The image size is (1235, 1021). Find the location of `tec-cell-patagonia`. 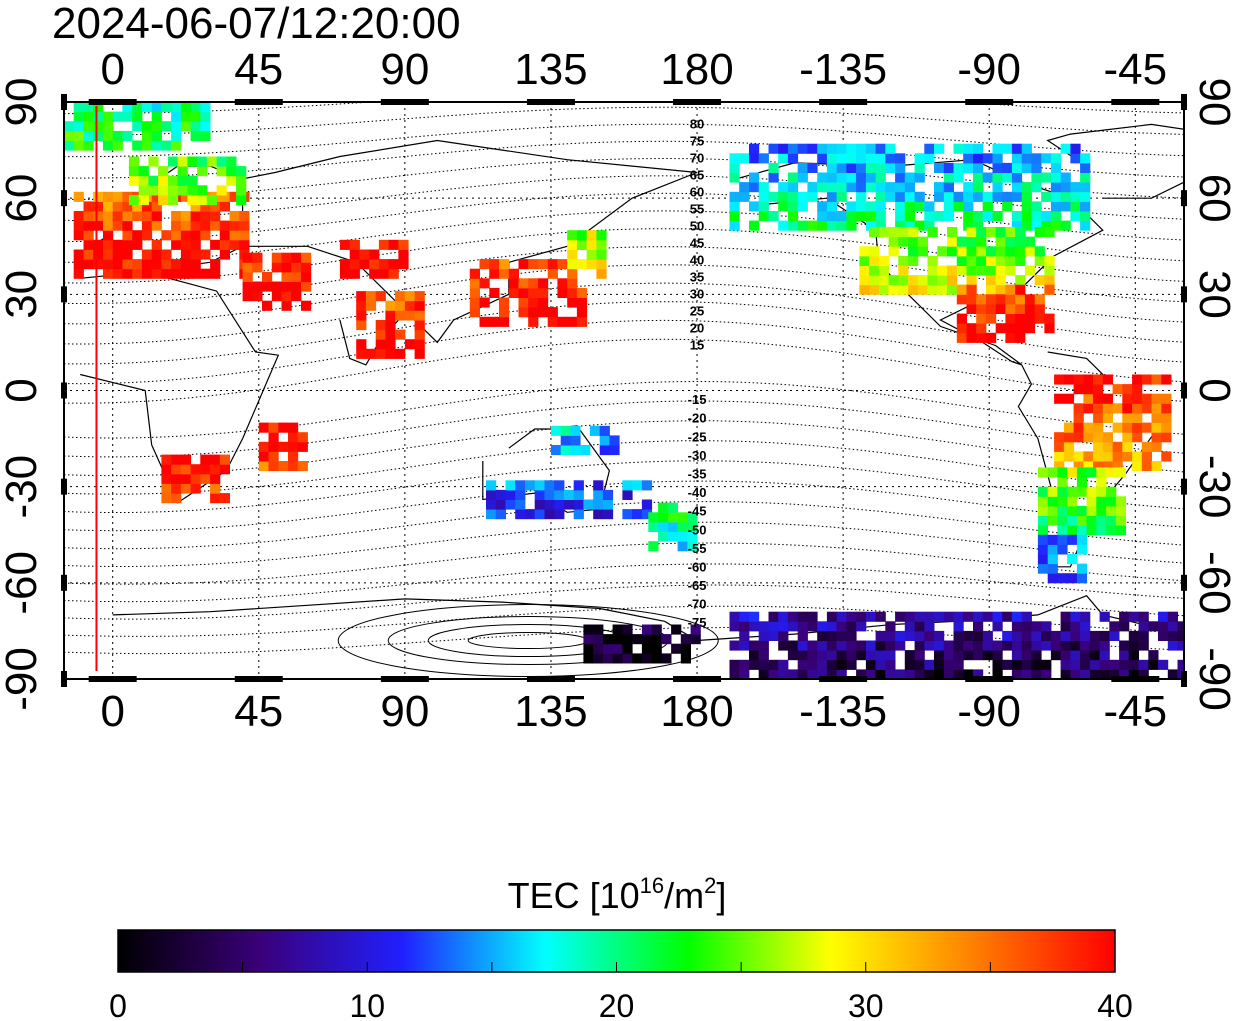

tec-cell-patagonia is located at coordinates (1062, 549).